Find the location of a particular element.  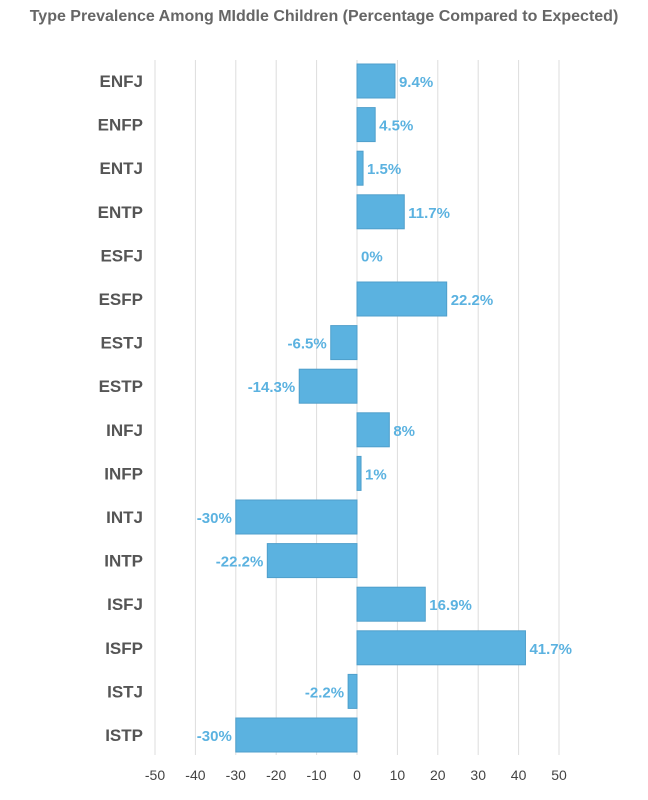

category-label: ENTJ is located at coordinates (121, 168).